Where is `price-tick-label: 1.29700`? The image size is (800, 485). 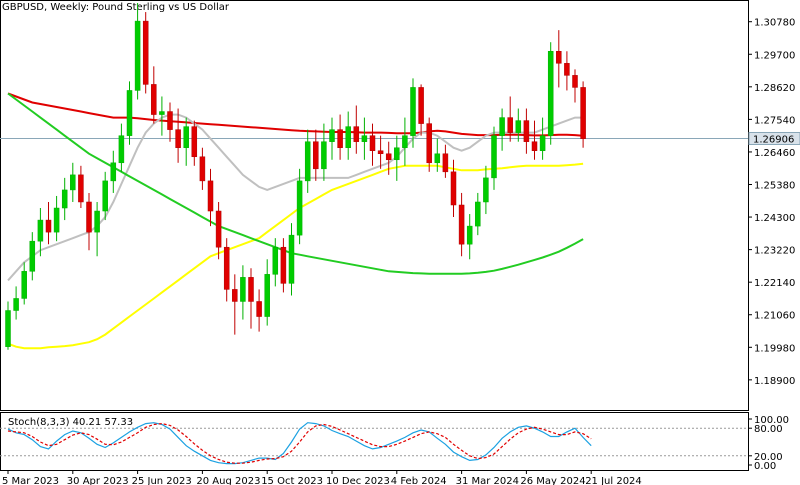
price-tick-label: 1.29700 is located at coordinates (774, 55).